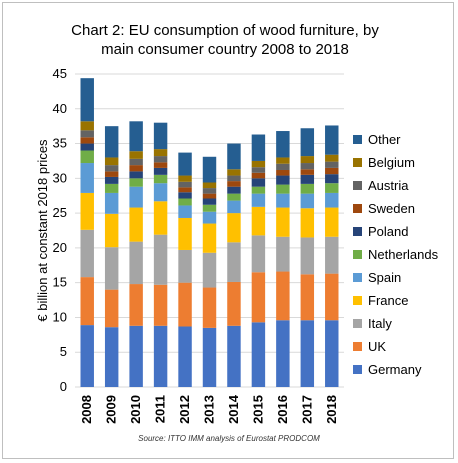  What do you see at coordinates (395, 369) in the screenshot?
I see `legend-label-germany: Germany` at bounding box center [395, 369].